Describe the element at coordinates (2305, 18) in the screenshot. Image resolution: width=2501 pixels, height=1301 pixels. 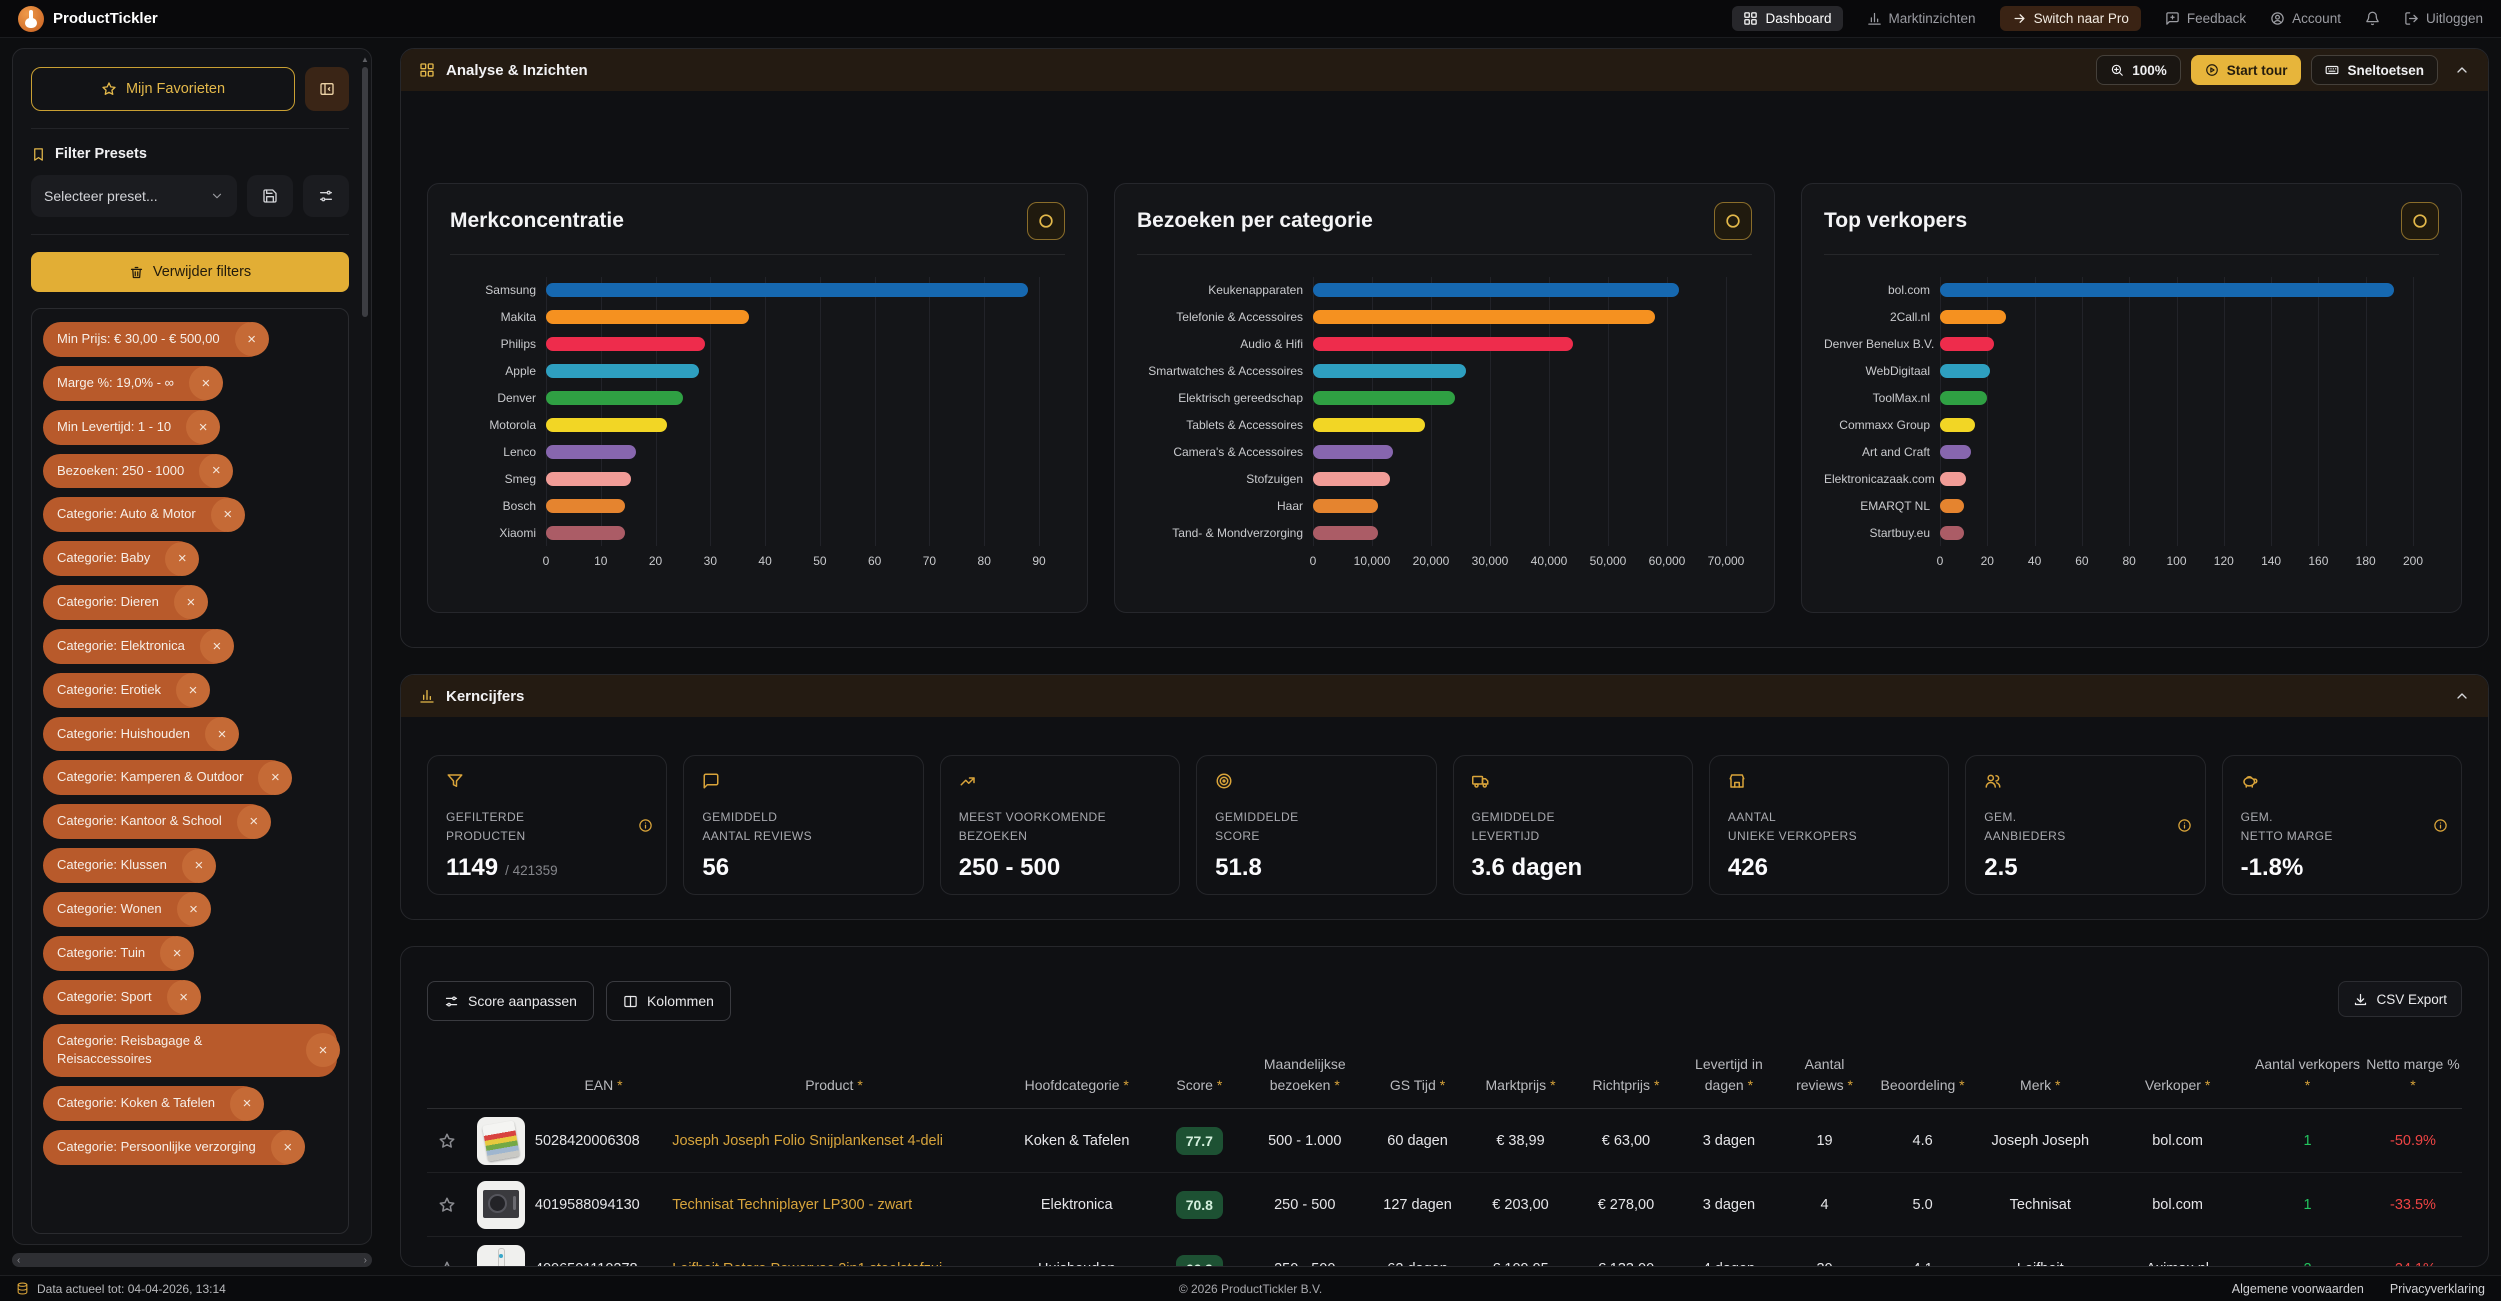
I see `nav-account: Account` at that location.